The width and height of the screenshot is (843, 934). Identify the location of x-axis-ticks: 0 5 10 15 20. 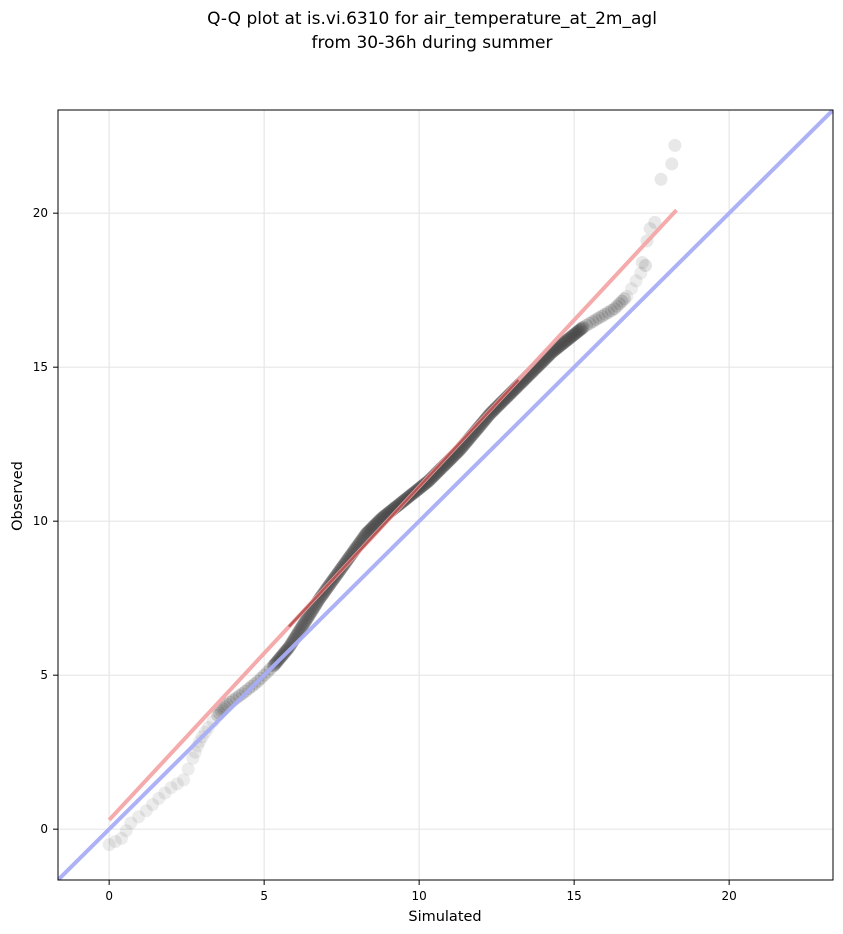
(421, 891).